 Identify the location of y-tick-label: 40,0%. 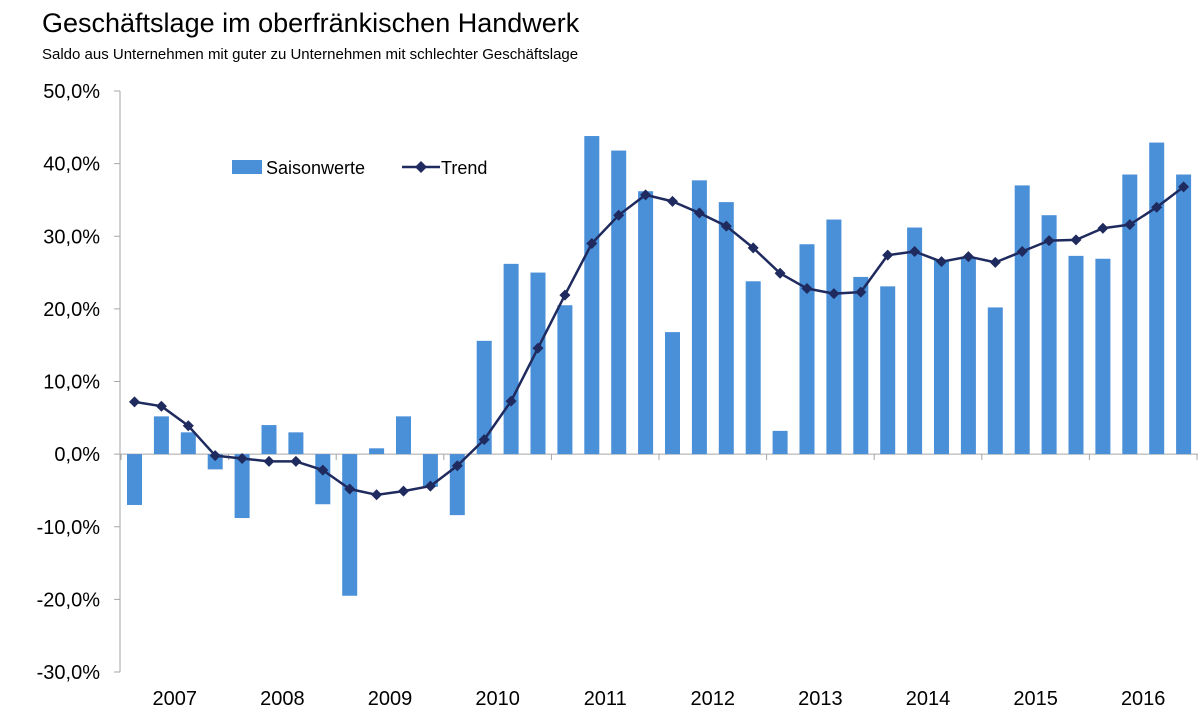
(71, 165).